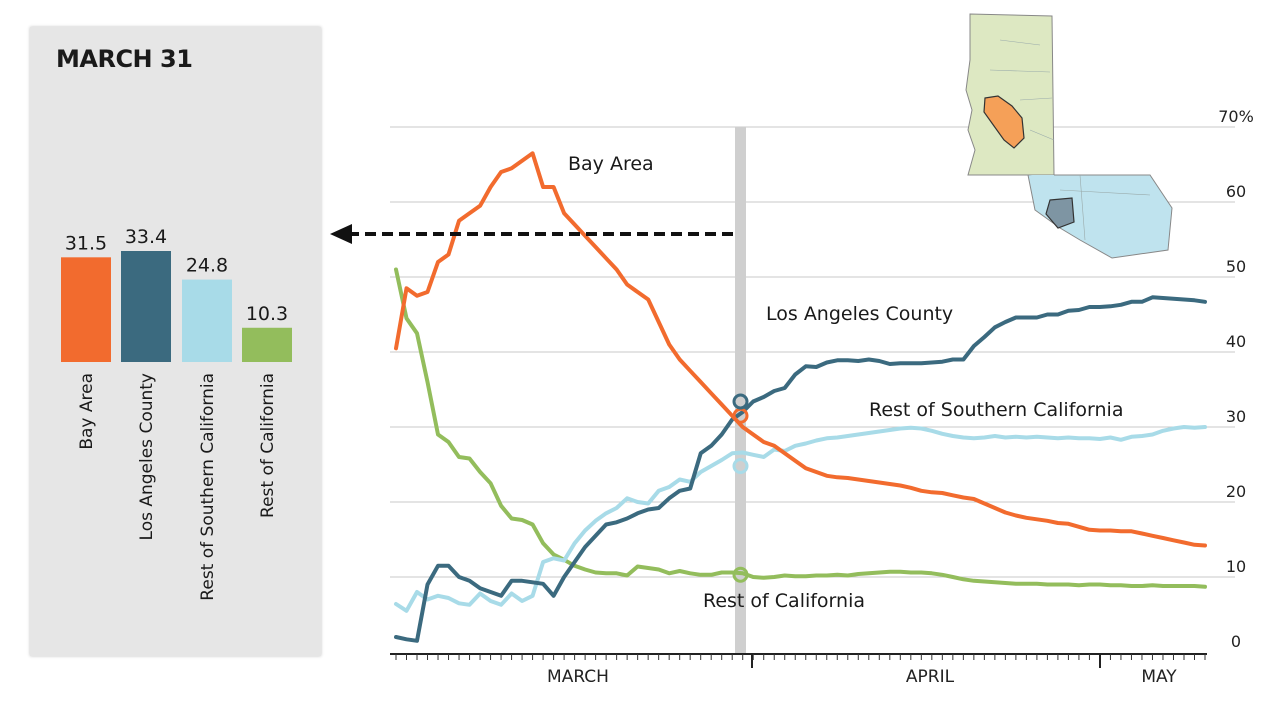  I want to click on y-axis-labels: 70% 60 50 40 30 20 10 0, so click(1236, 379).